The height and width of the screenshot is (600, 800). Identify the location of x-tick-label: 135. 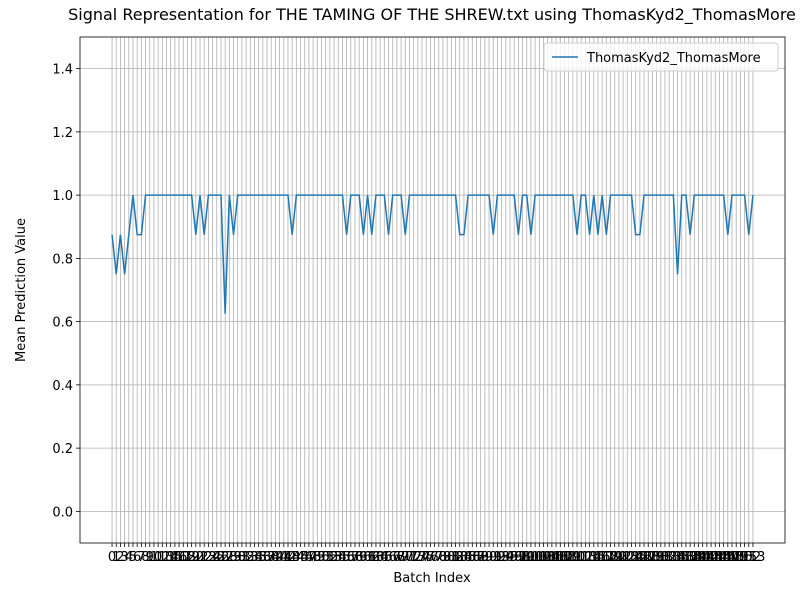
(677, 557).